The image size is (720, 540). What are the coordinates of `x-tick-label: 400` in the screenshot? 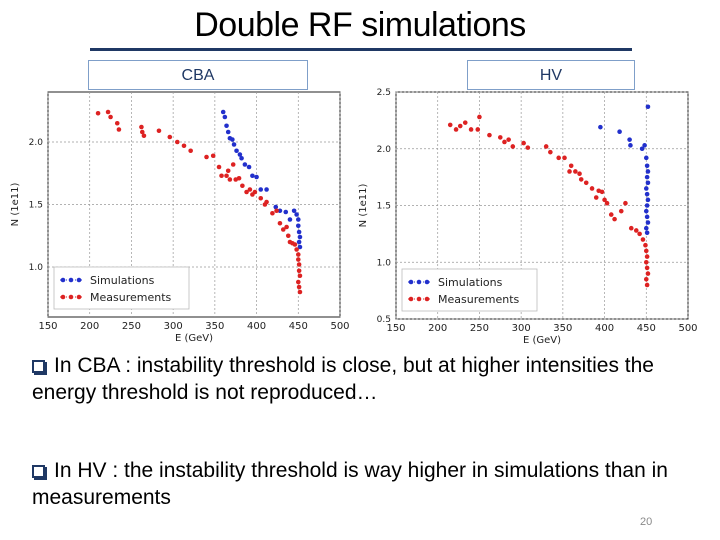 It's located at (604, 328).